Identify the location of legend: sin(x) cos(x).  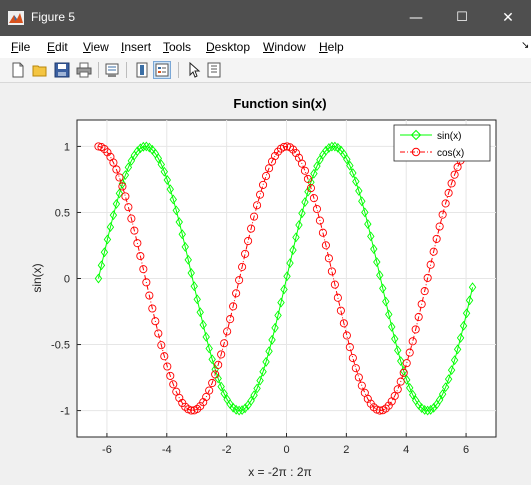
(442, 143).